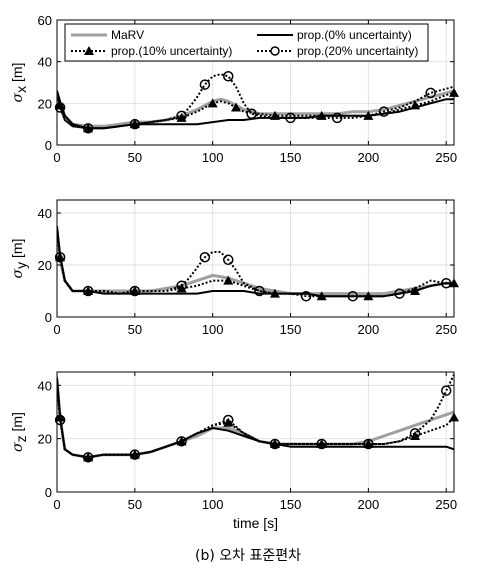 The image size is (497, 573). What do you see at coordinates (171, 51) in the screenshot?
I see `legend-entry: prop.(10% uncertainty)` at bounding box center [171, 51].